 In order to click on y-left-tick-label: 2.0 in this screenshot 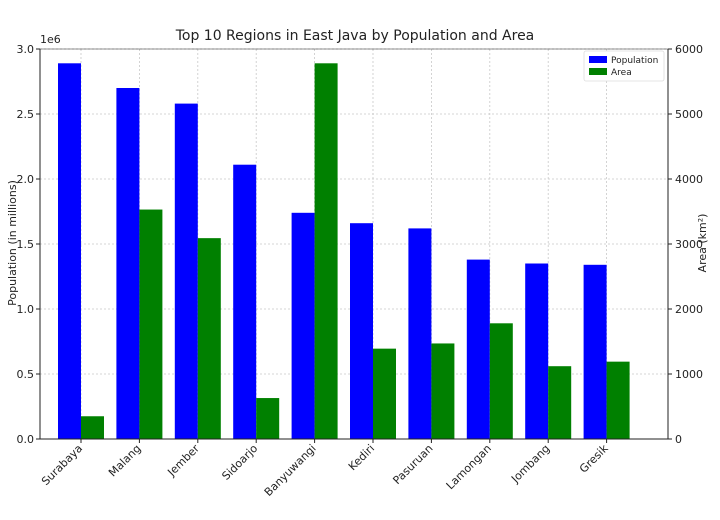, I will do `click(26, 179)`.